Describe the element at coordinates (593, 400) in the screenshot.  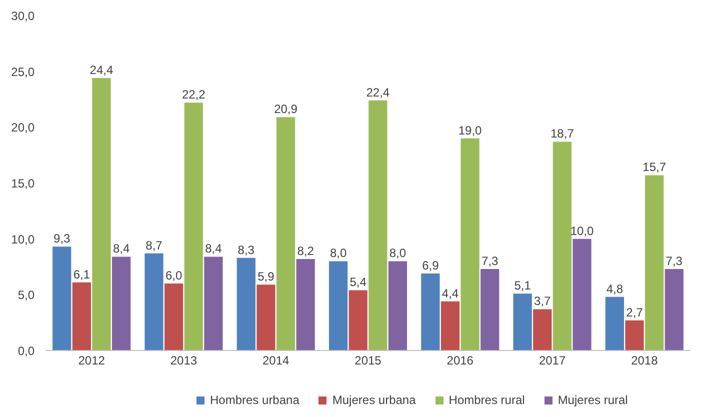
I see `legend-label: Mujeres rural` at that location.